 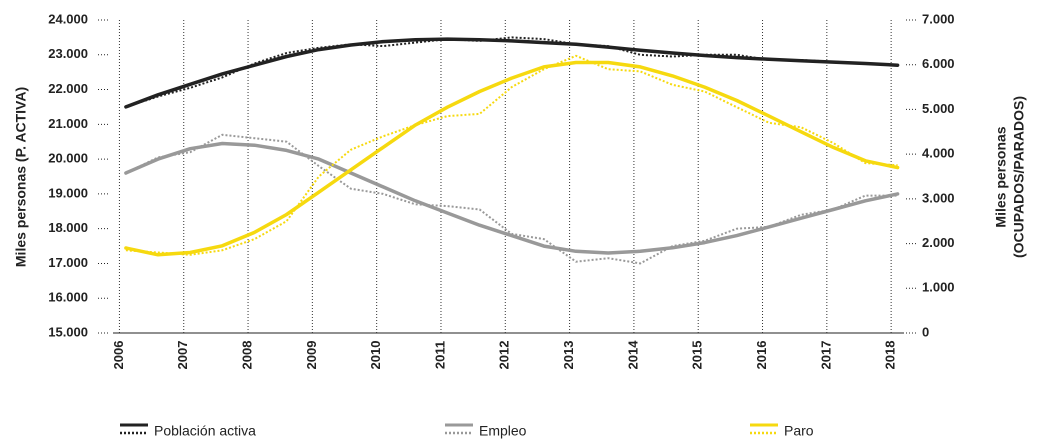 I want to click on x-tick-label: 2011, so click(x=439, y=355).